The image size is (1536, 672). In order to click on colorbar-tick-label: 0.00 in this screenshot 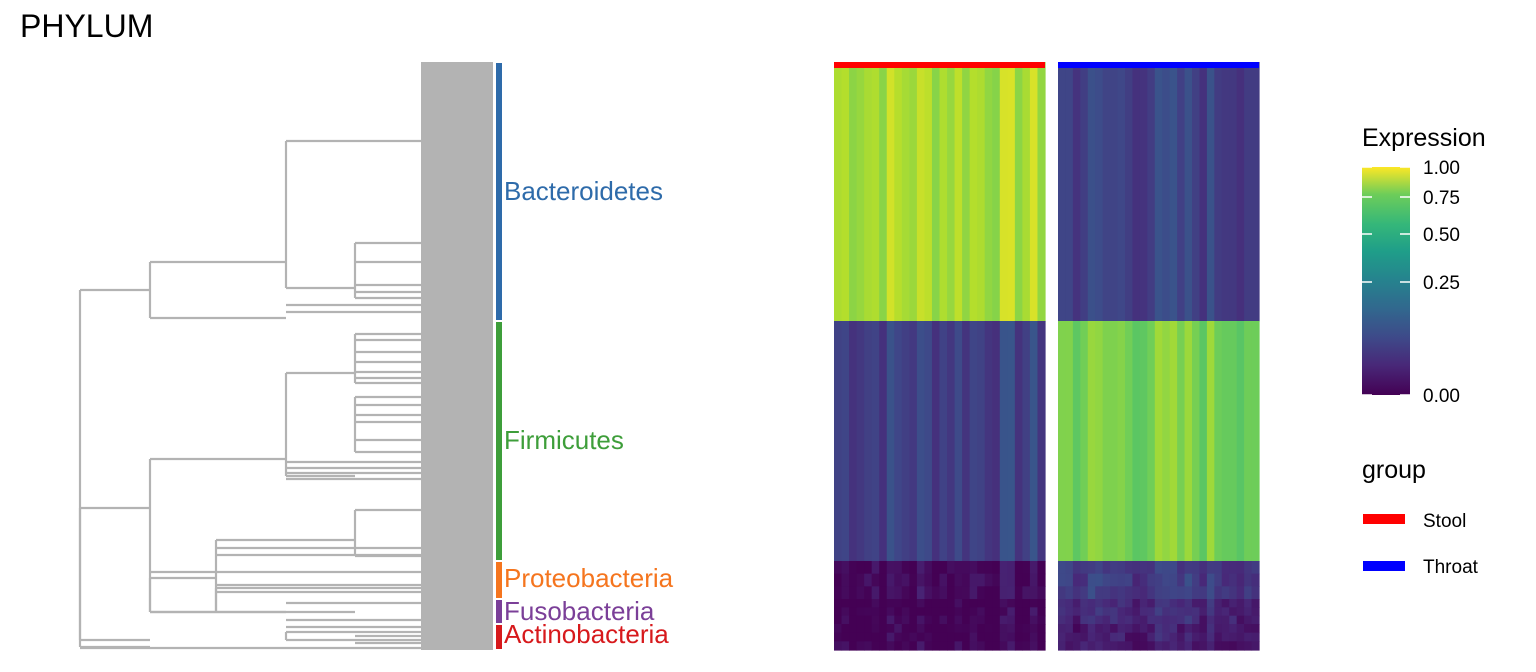, I will do `click(1441, 396)`.